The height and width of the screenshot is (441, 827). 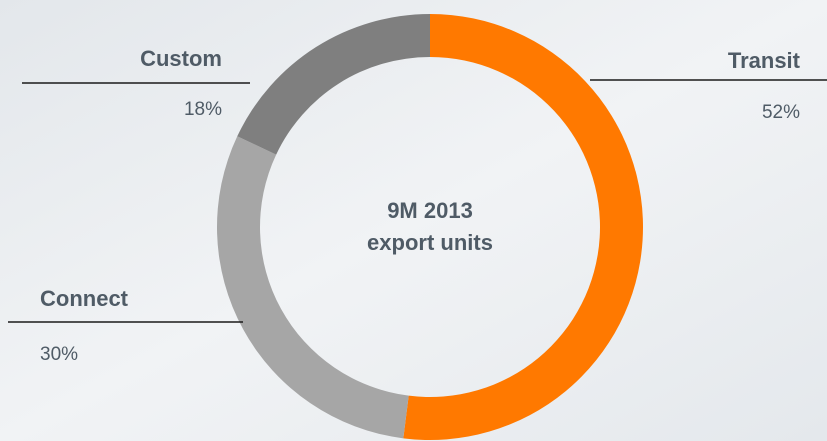 What do you see at coordinates (84, 298) in the screenshot?
I see `category-label: Connect` at bounding box center [84, 298].